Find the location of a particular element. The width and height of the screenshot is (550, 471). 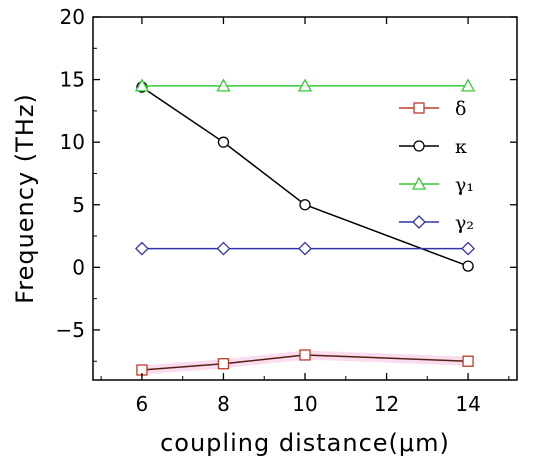

legend-label: γ₂ is located at coordinates (464, 223).